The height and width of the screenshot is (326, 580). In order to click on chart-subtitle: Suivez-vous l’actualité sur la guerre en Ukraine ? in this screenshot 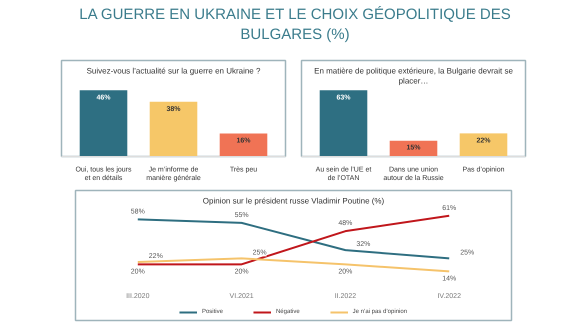, I will do `click(173, 71)`.